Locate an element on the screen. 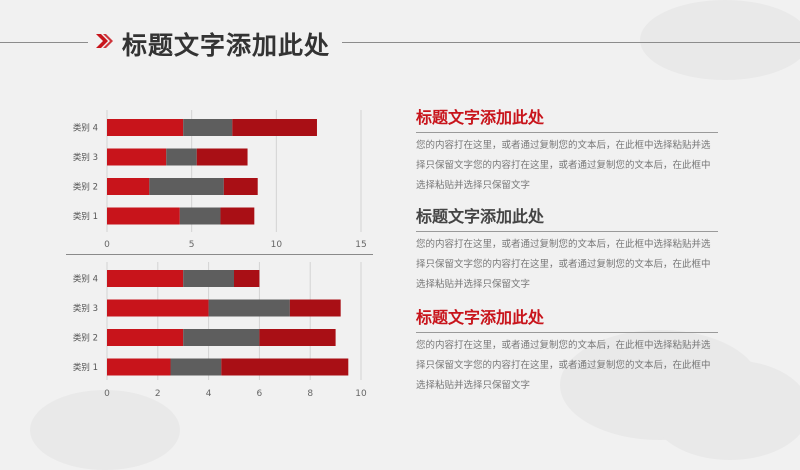  header-rule-left is located at coordinates (44, 42).